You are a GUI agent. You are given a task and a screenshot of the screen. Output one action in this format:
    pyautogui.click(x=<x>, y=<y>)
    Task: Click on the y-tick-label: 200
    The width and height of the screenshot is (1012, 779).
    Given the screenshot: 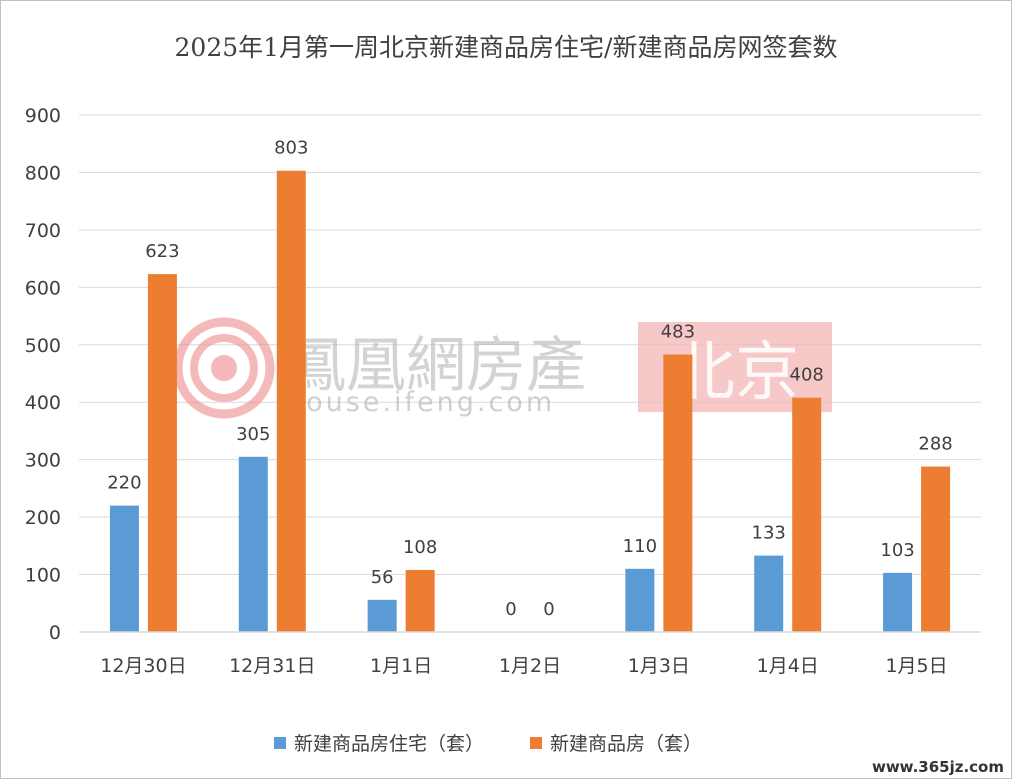 What is the action you would take?
    pyautogui.click(x=43, y=518)
    